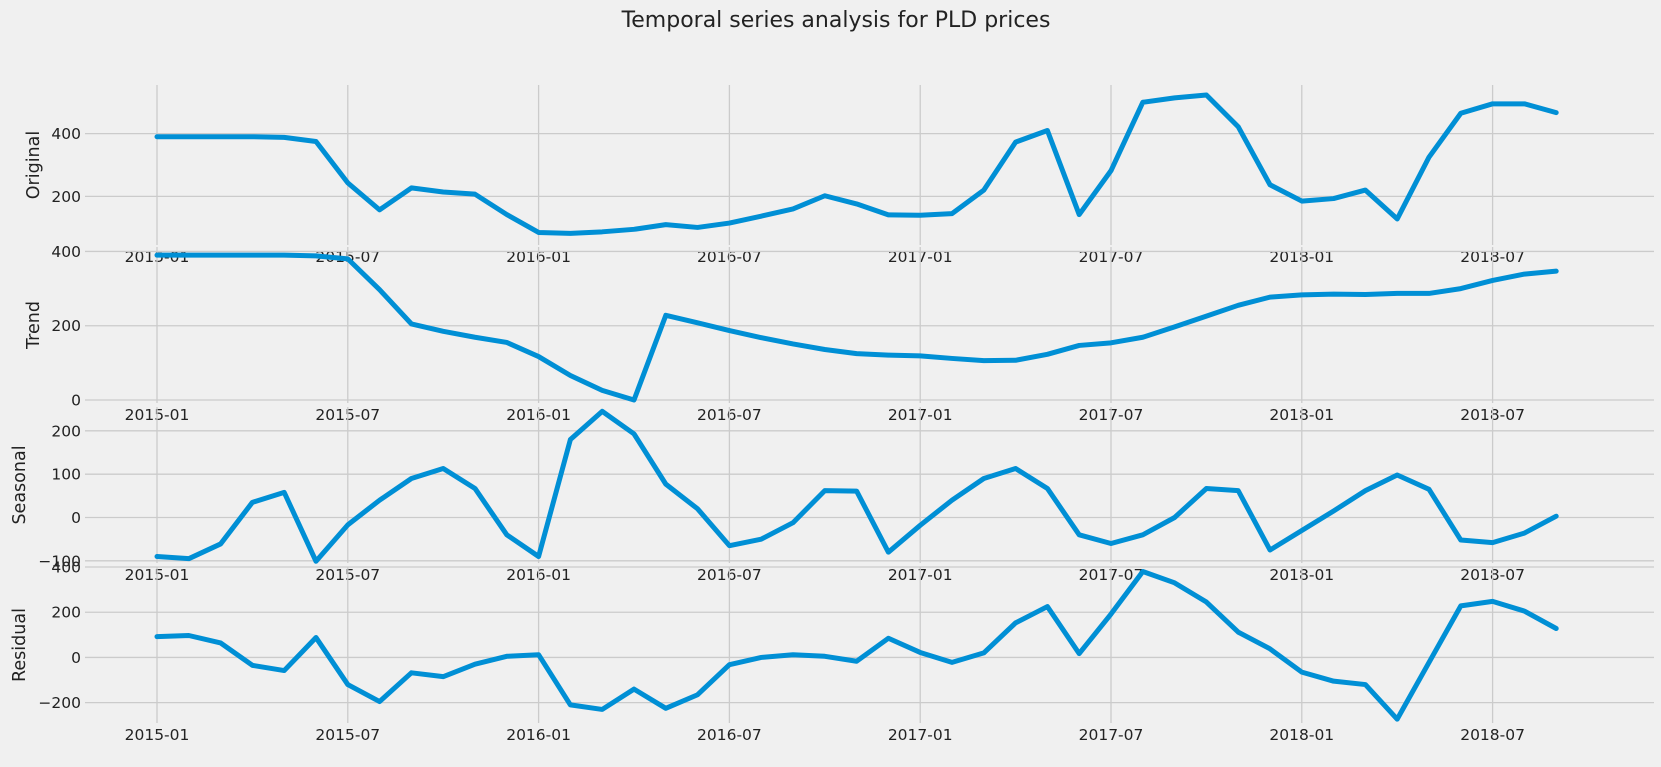 The width and height of the screenshot is (1661, 767). What do you see at coordinates (1301, 735) in the screenshot?
I see `x-tick-label: 2018-01` at bounding box center [1301, 735].